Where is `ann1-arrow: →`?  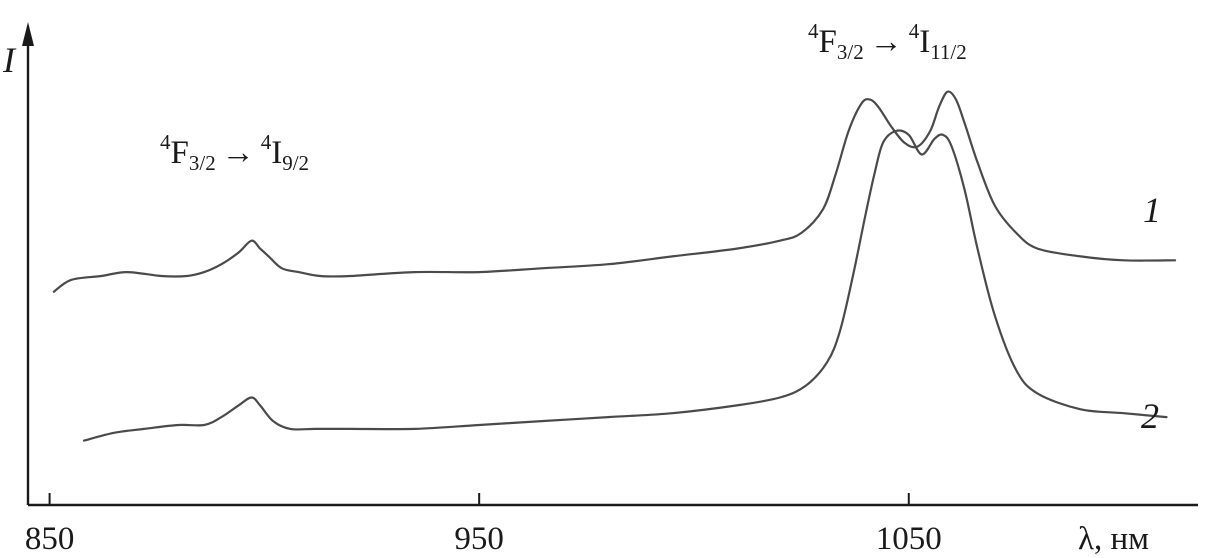 ann1-arrow: → is located at coordinates (238, 153).